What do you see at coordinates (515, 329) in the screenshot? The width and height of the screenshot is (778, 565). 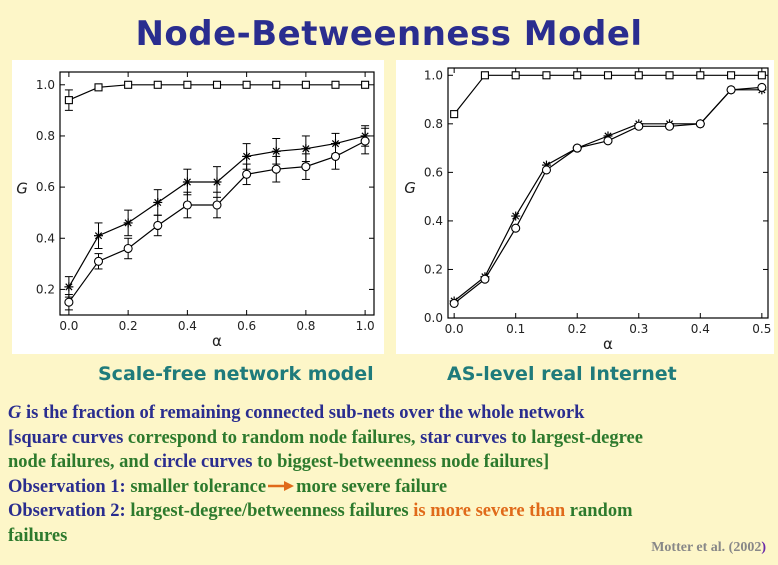 I see `x-tick-label: 0.1` at bounding box center [515, 329].